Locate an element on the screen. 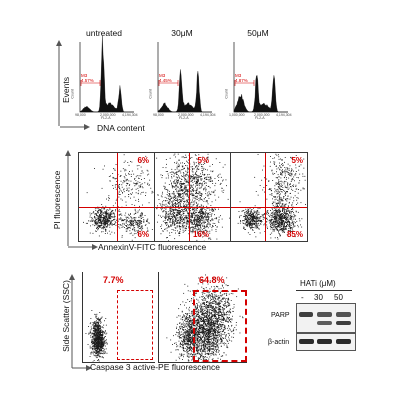 The width and height of the screenshot is (400, 400). annexin-x-axis-arrow is located at coordinates (83, 247).